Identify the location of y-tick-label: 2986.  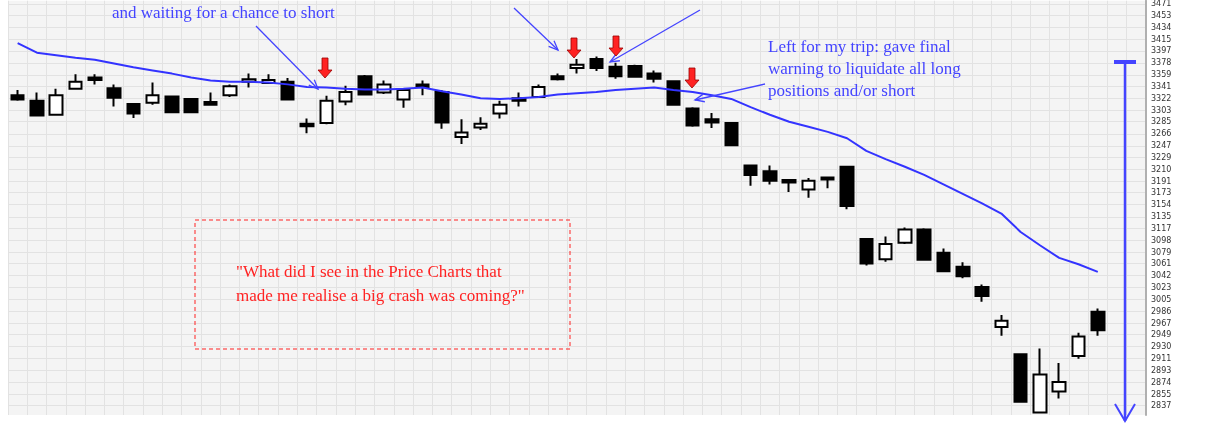
(1161, 311).